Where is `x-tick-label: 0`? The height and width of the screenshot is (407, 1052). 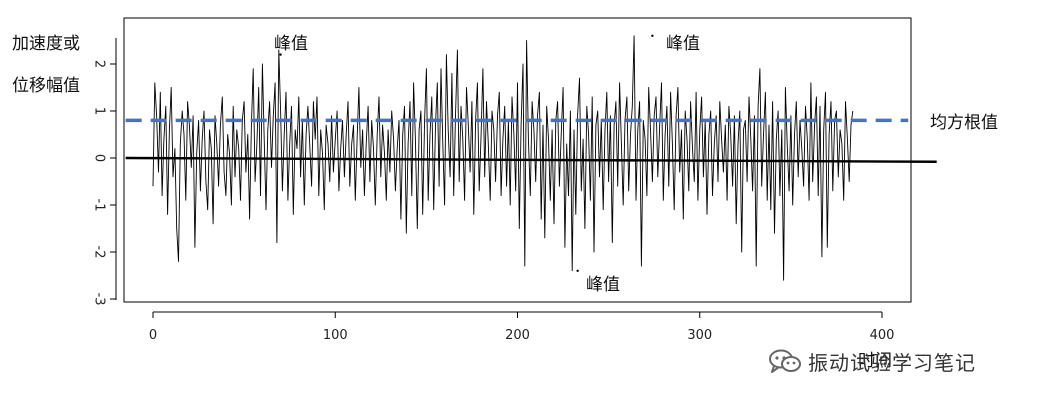 x-tick-label: 0 is located at coordinates (153, 335).